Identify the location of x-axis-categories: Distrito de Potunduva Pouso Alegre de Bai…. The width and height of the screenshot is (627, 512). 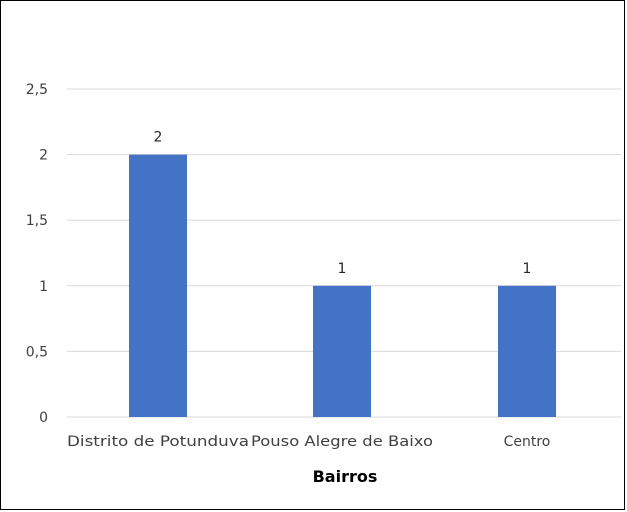
(308, 442).